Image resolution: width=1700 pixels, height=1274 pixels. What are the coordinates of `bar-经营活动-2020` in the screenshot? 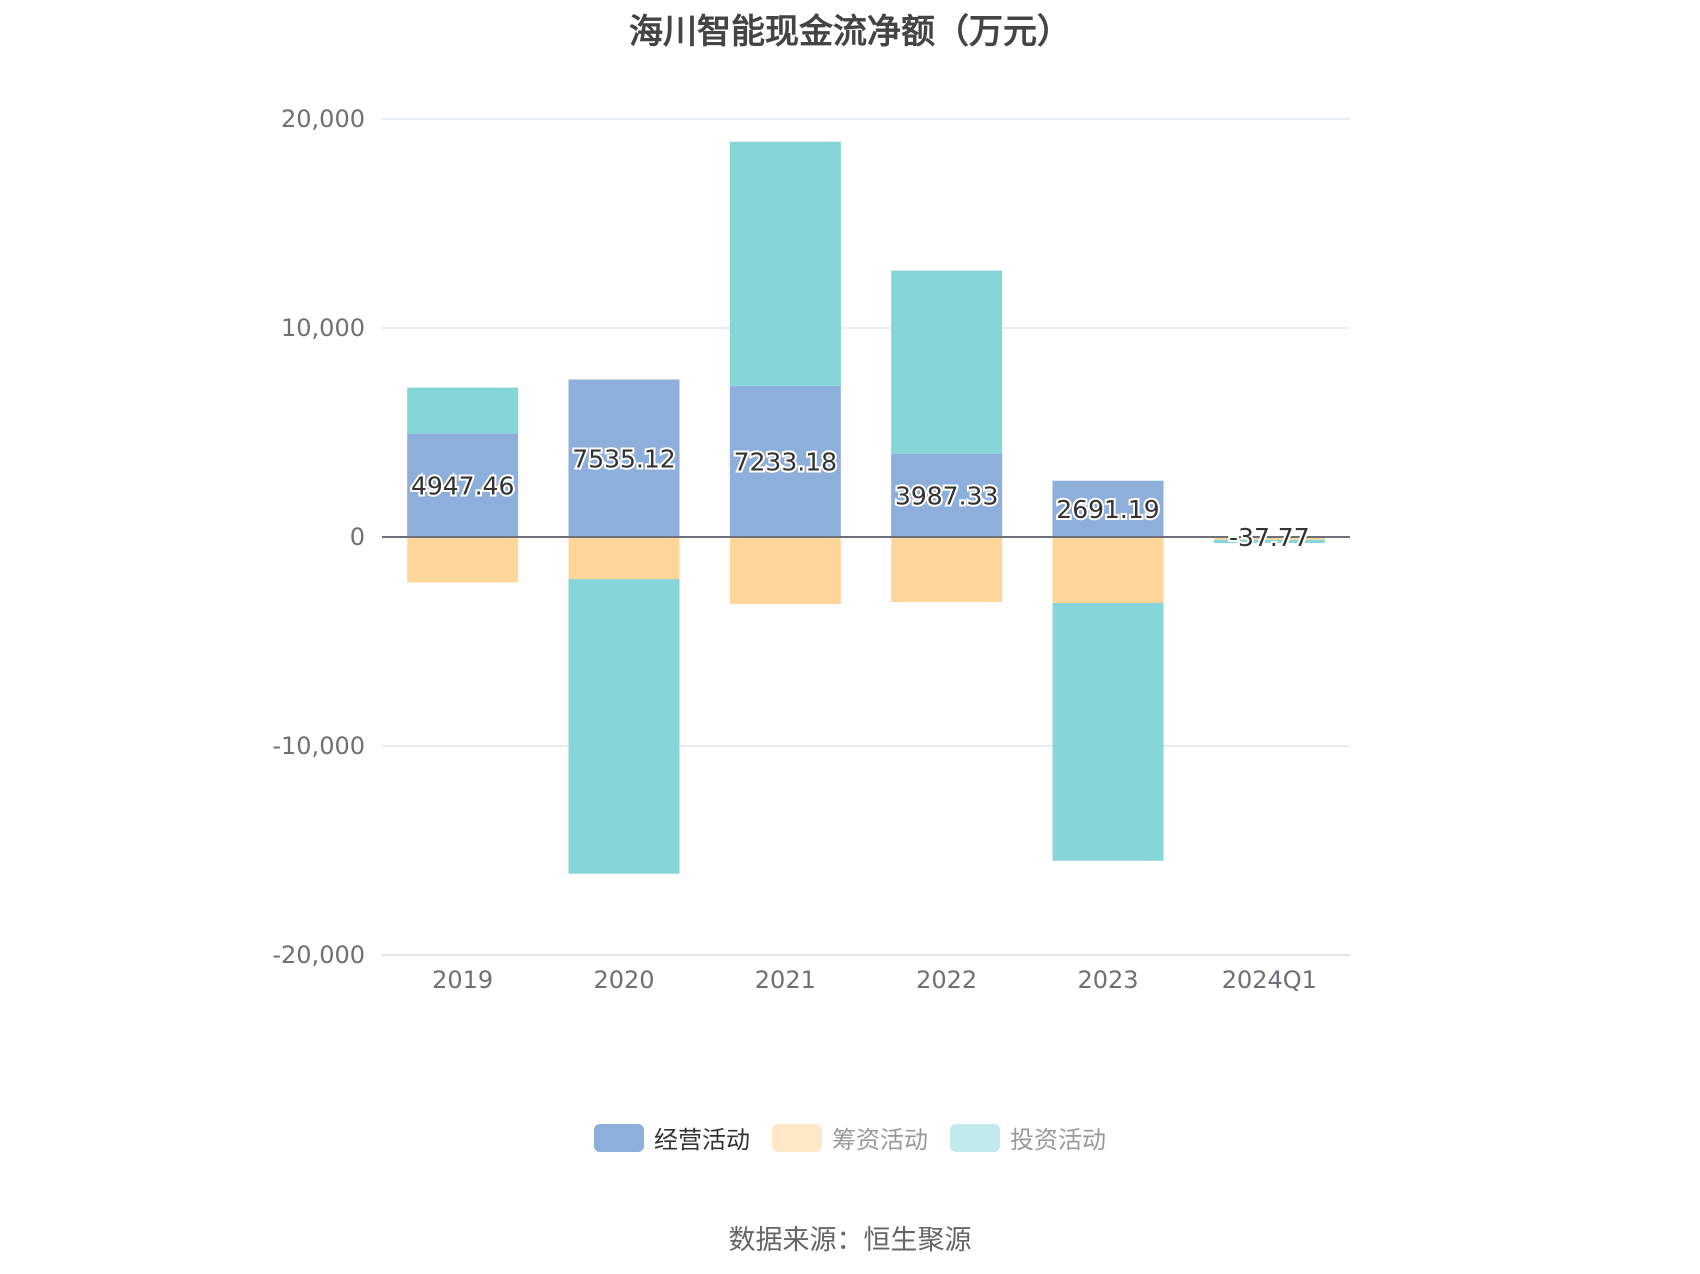 It's located at (624, 458).